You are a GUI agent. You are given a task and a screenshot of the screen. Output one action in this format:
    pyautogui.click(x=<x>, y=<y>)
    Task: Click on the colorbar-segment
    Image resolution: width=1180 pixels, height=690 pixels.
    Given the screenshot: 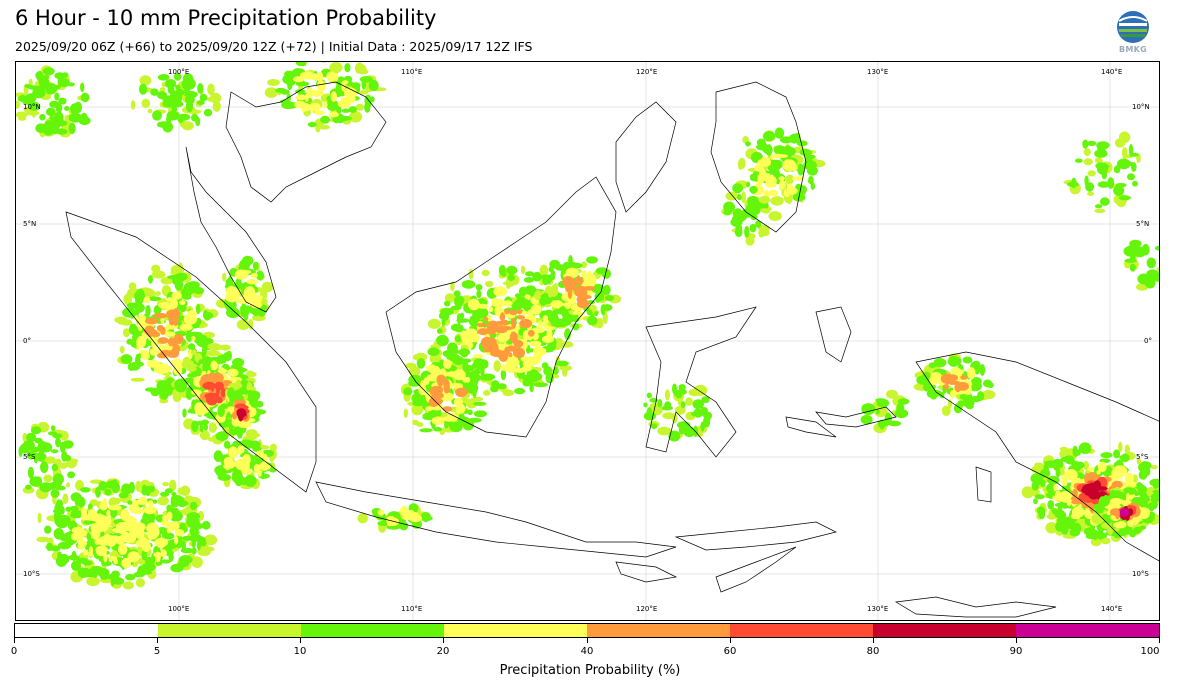 What is the action you would take?
    pyautogui.click(x=1087, y=630)
    